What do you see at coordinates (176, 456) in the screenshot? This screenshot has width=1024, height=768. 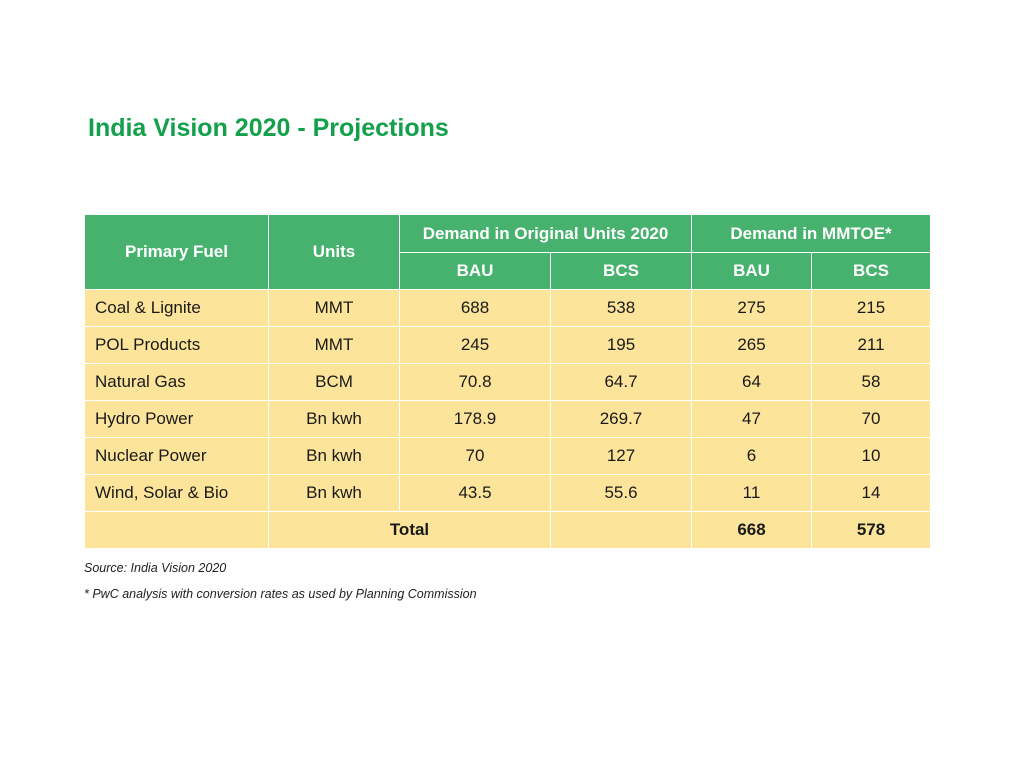 I see `cell-fuel: Nuclear Power` at bounding box center [176, 456].